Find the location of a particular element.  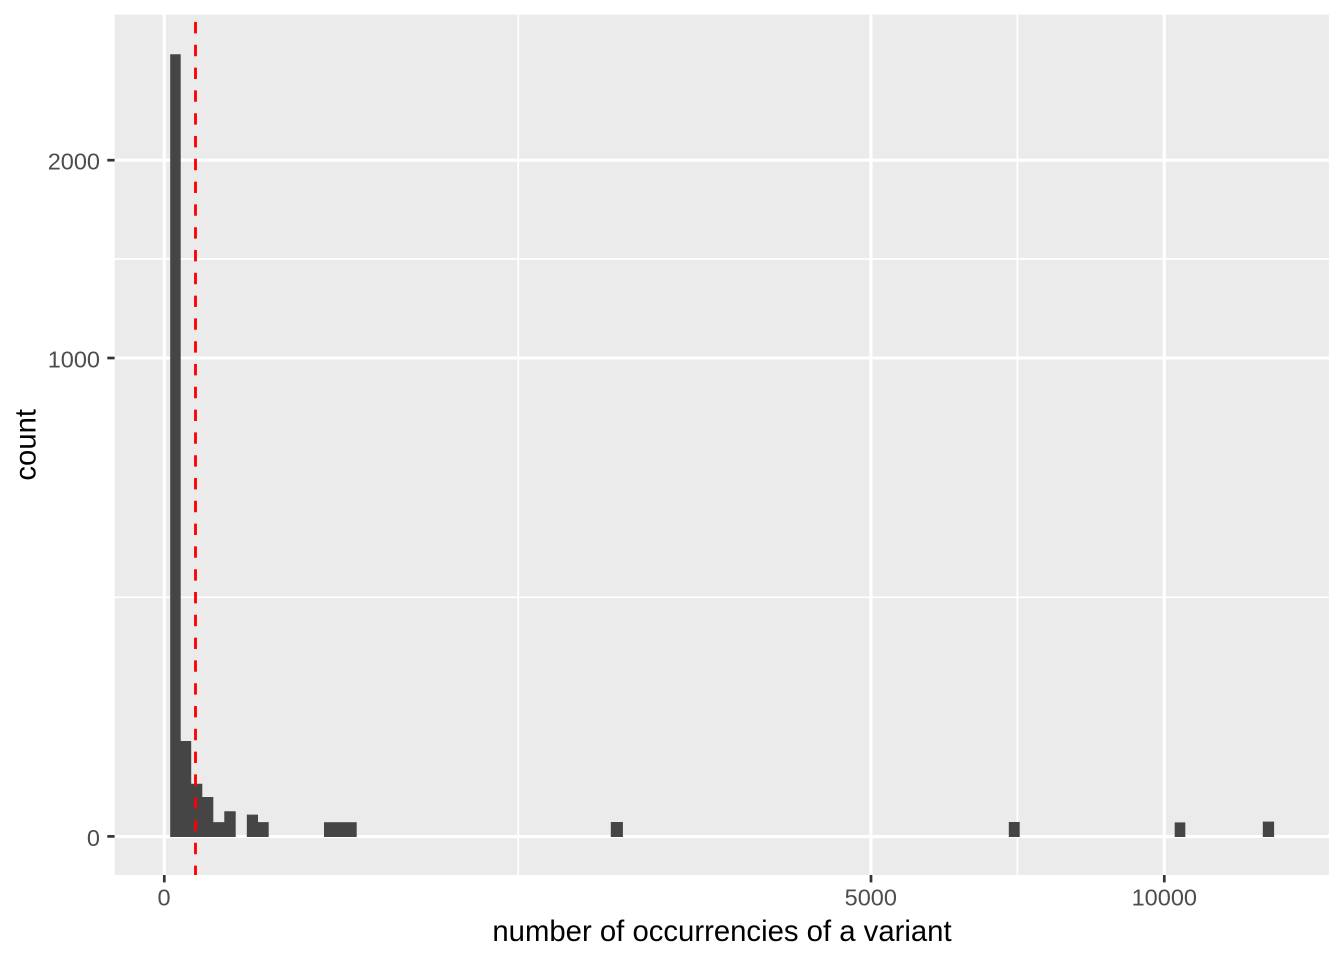

svg-text: 10000 is located at coordinates (1164, 898).